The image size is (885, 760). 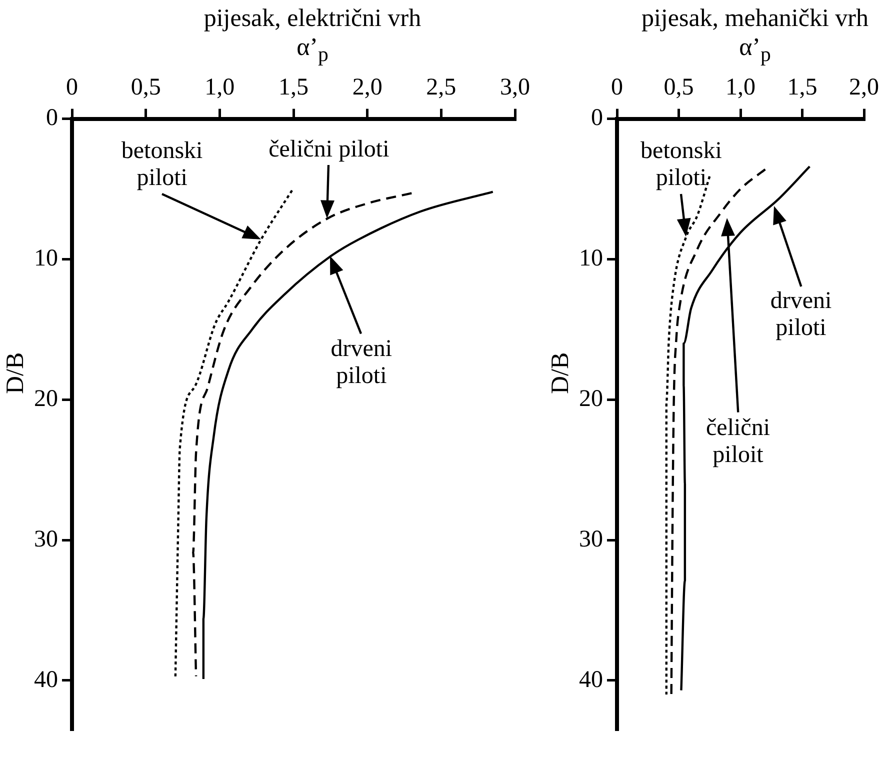 I want to click on annotation: čelični piloit, so click(x=738, y=441).